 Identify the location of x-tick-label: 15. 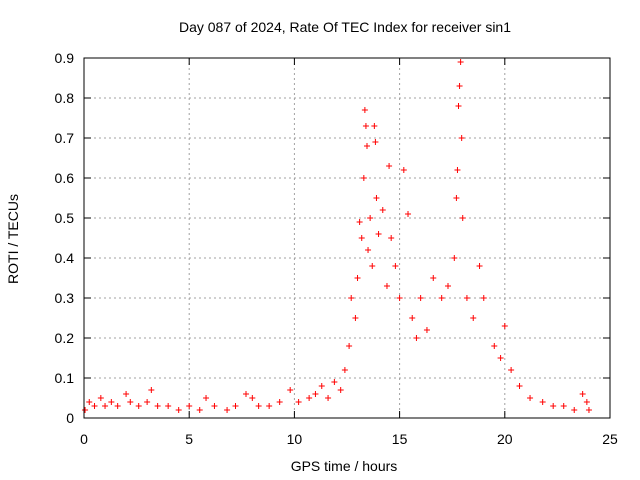
(400, 439).